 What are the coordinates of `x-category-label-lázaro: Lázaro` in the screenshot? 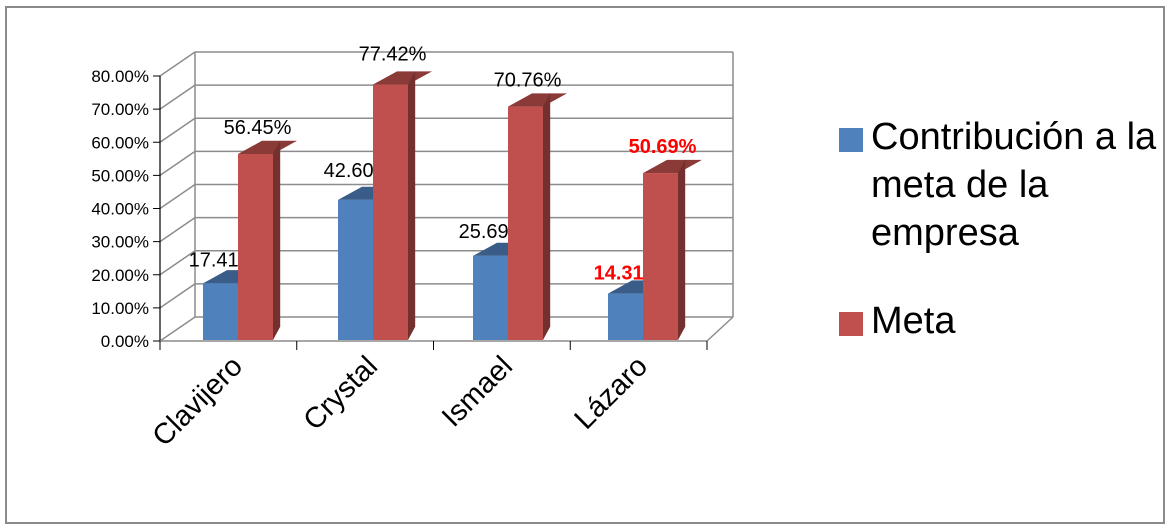 It's located at (611, 392).